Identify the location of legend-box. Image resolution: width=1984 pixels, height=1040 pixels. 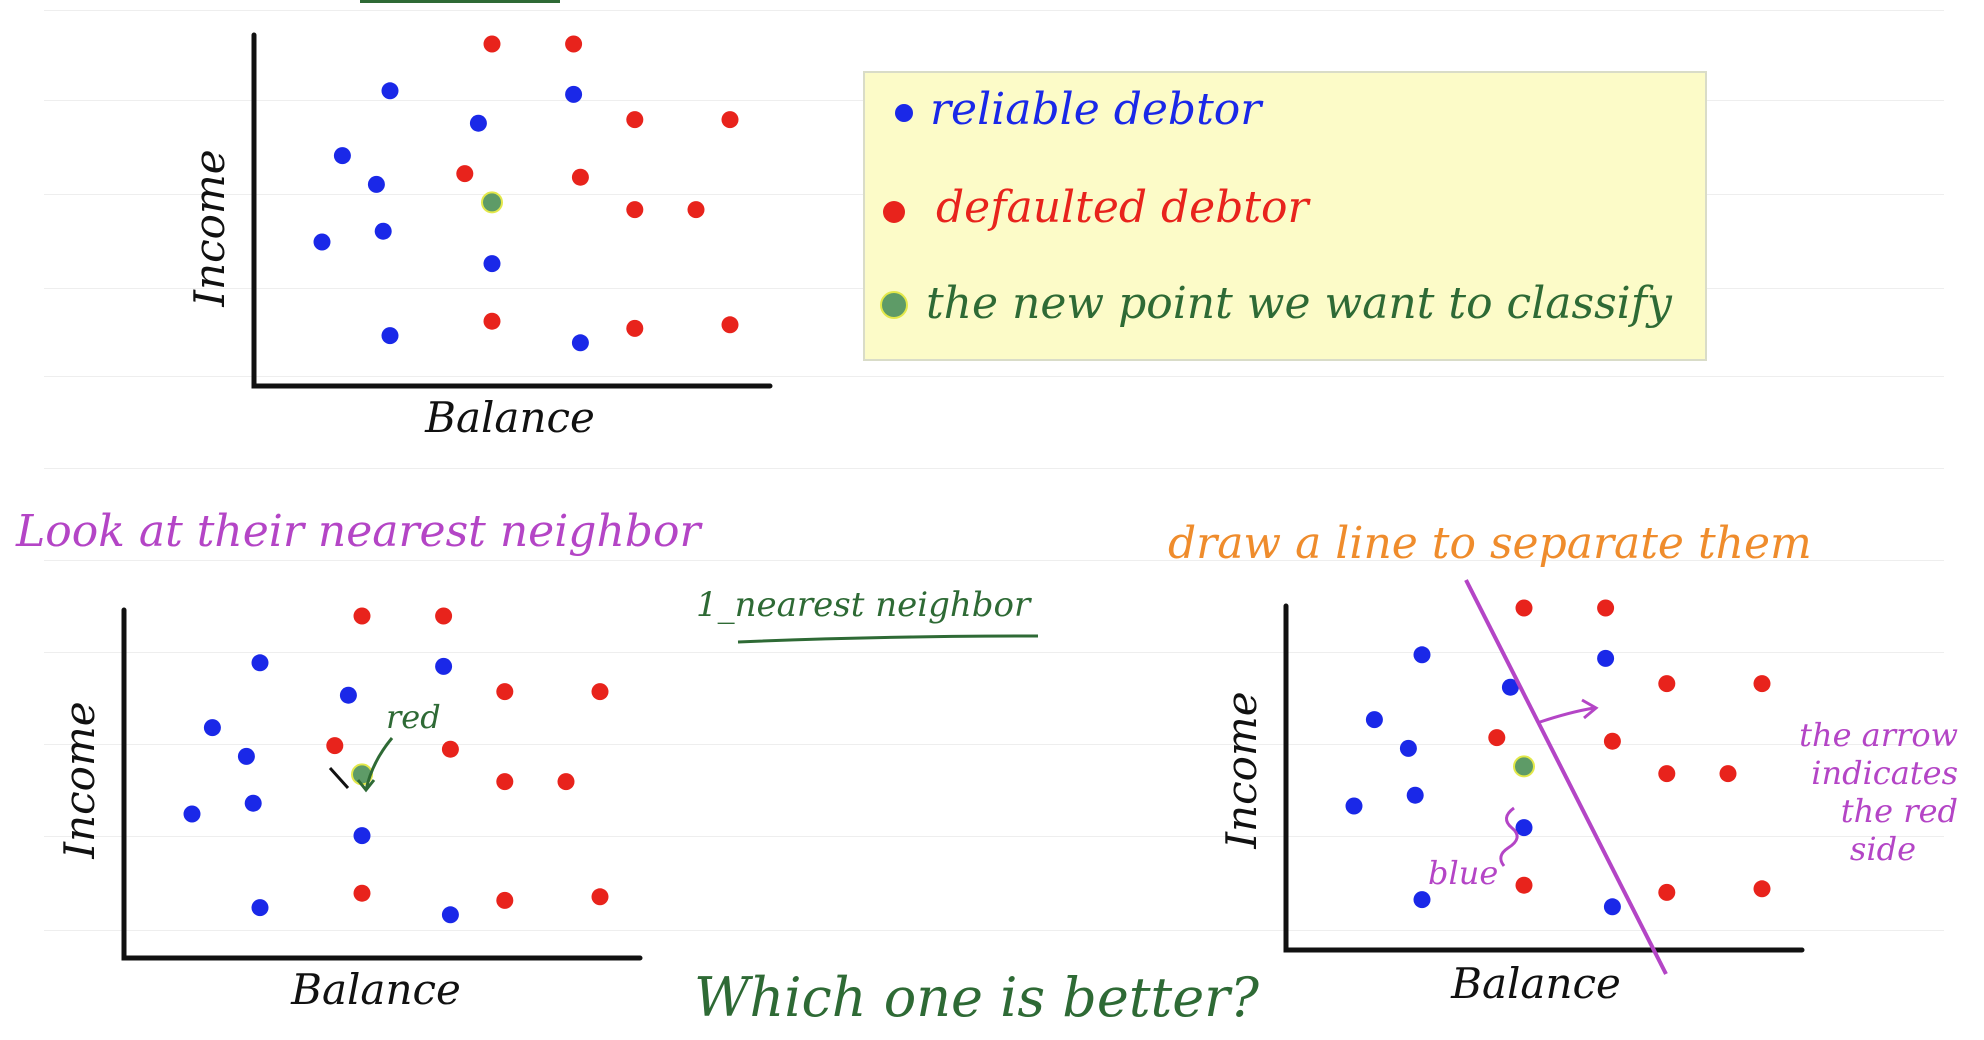
(1285, 216).